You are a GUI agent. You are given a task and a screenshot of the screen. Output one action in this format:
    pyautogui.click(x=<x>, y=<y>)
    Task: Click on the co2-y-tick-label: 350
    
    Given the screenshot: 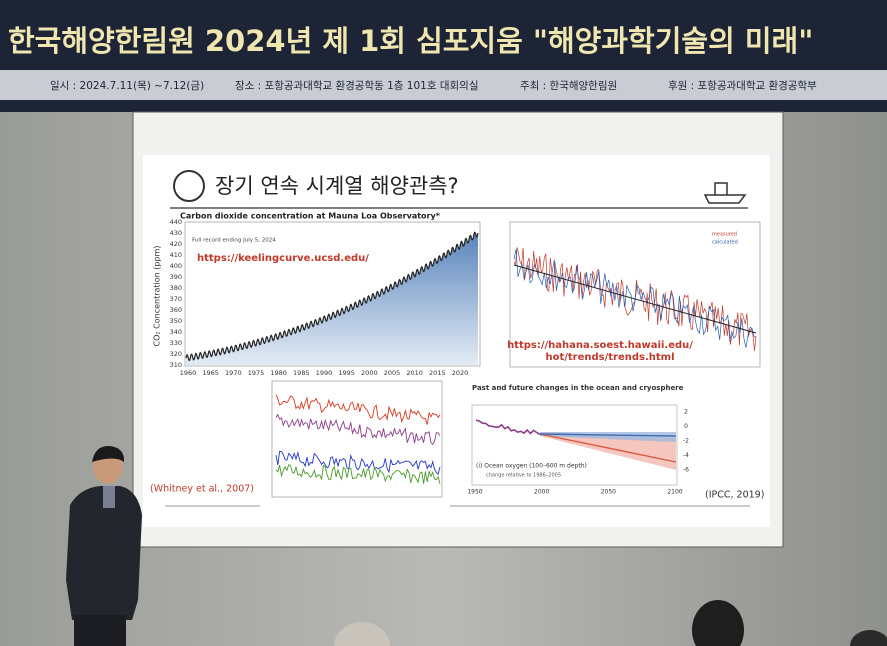 What is the action you would take?
    pyautogui.click(x=176, y=321)
    